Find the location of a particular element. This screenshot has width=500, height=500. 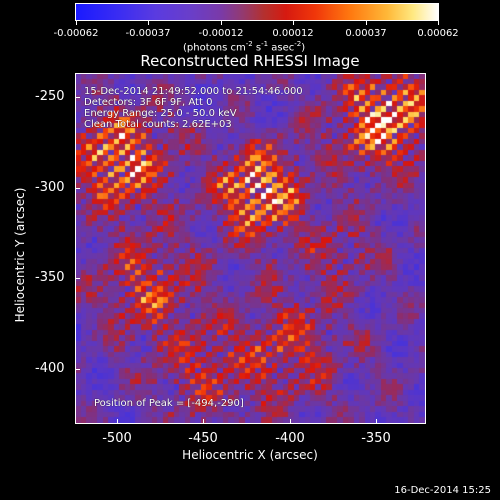

x-axis-label: Heliocentric X (arcsec) is located at coordinates (250, 455).